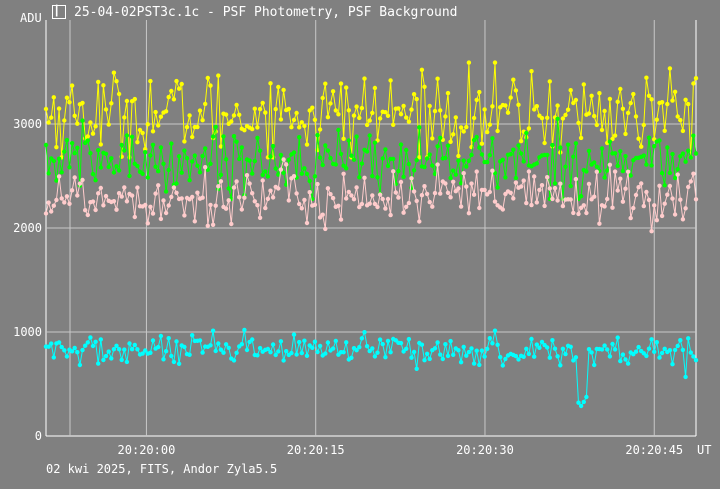  Describe the element at coordinates (59, 12) in the screenshot. I see `chart-app-icon: ▎` at that location.